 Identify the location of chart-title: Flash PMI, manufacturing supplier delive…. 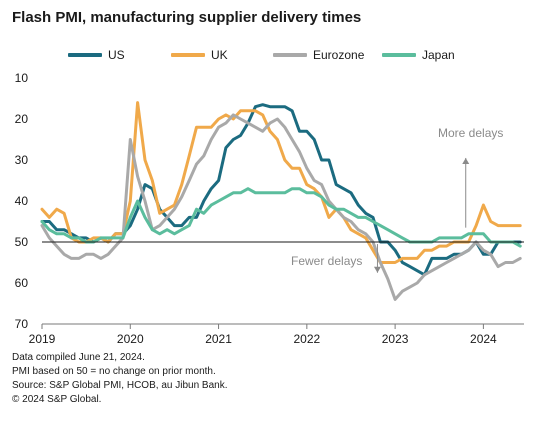
(187, 17).